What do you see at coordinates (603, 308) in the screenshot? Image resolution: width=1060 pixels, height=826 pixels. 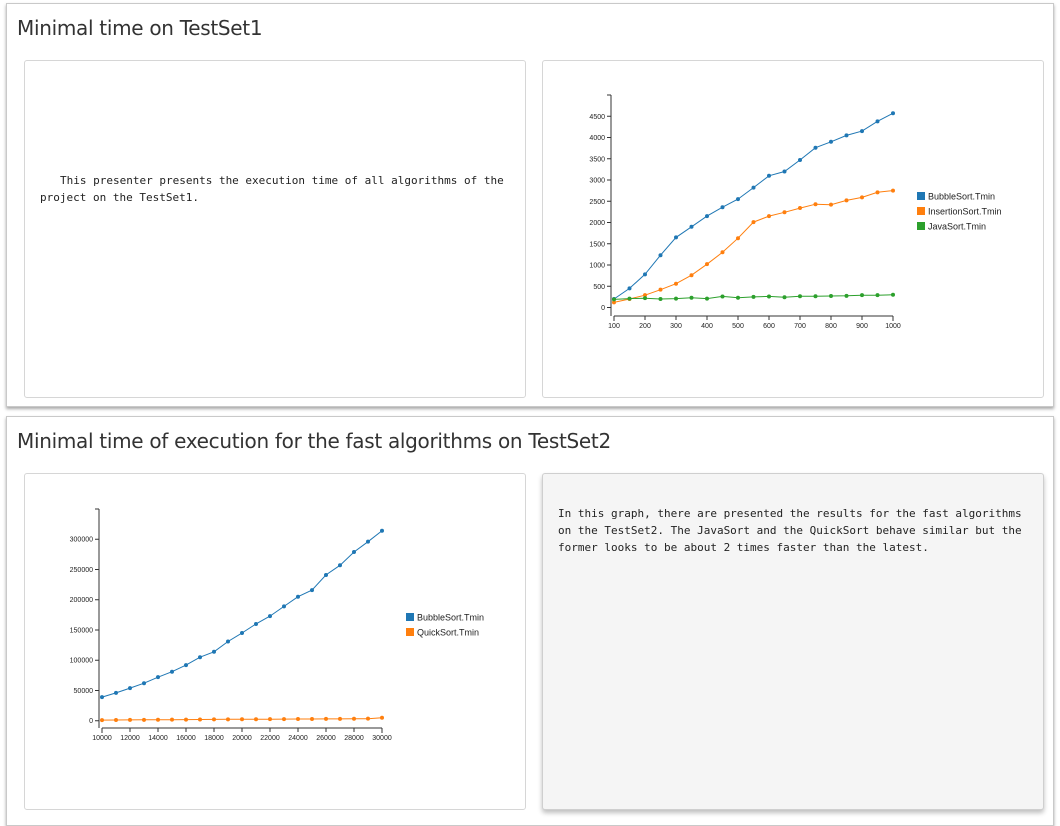 I see `y-tick-label: 0` at bounding box center [603, 308].